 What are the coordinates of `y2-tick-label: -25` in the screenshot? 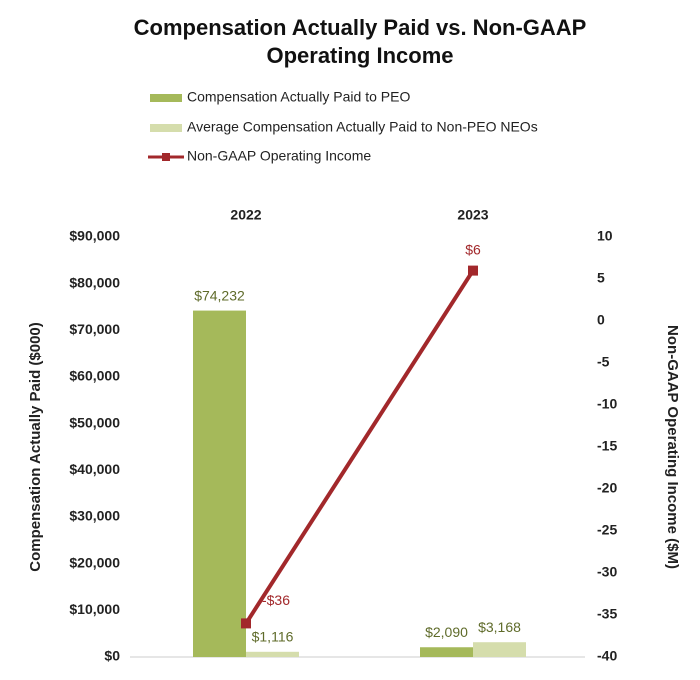 It's located at (607, 530).